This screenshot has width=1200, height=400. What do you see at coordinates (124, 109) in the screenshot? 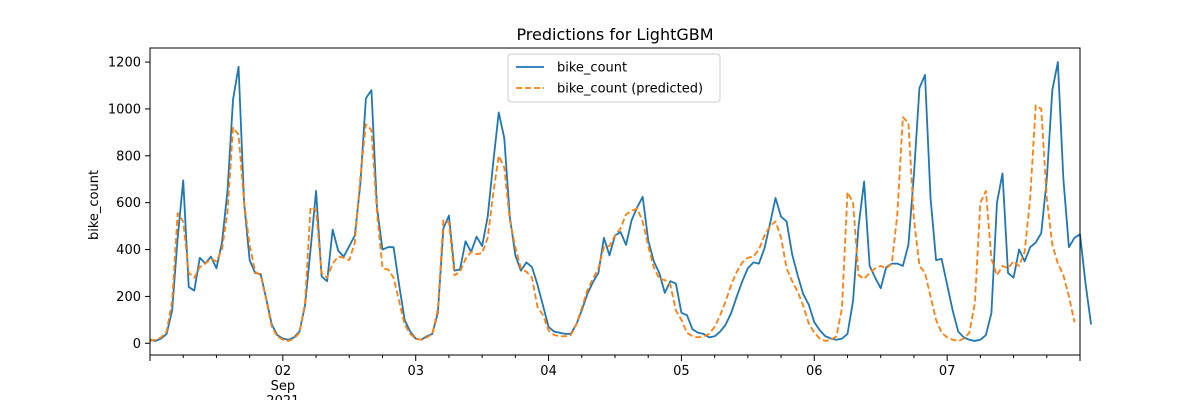
I see `y-tick-label: 1000` at bounding box center [124, 109].